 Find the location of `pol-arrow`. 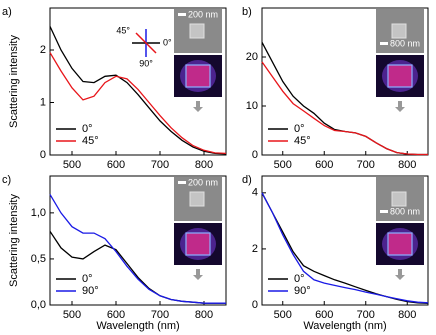

pol-arrow is located at coordinates (146, 43).